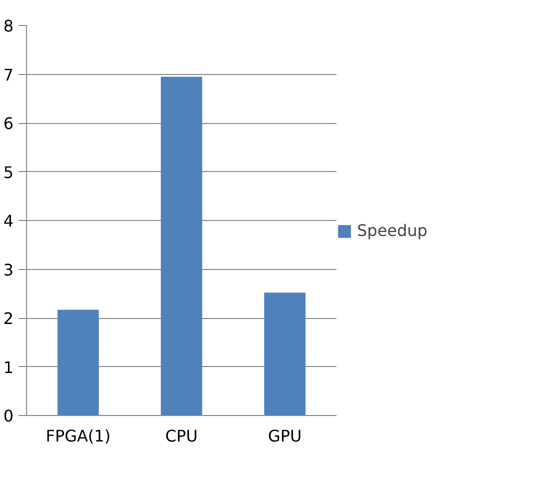  I want to click on y-tick-label: 1, so click(8, 367).